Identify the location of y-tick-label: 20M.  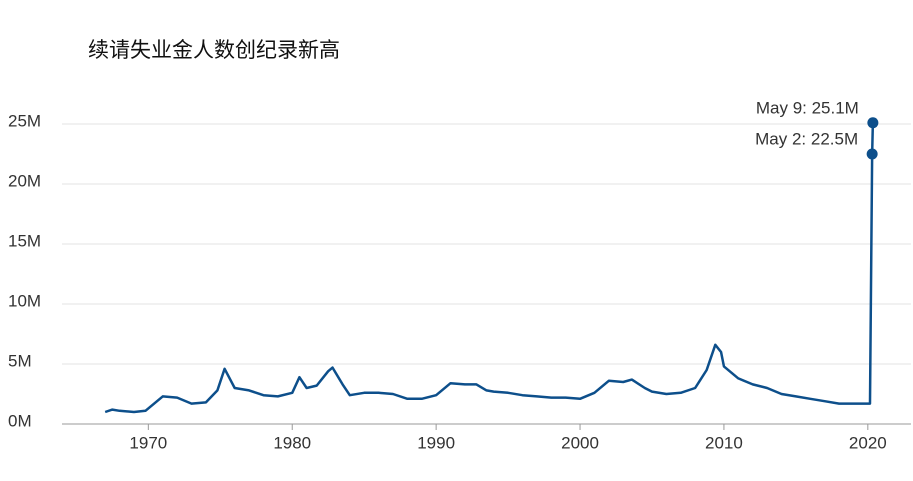
(24, 180).